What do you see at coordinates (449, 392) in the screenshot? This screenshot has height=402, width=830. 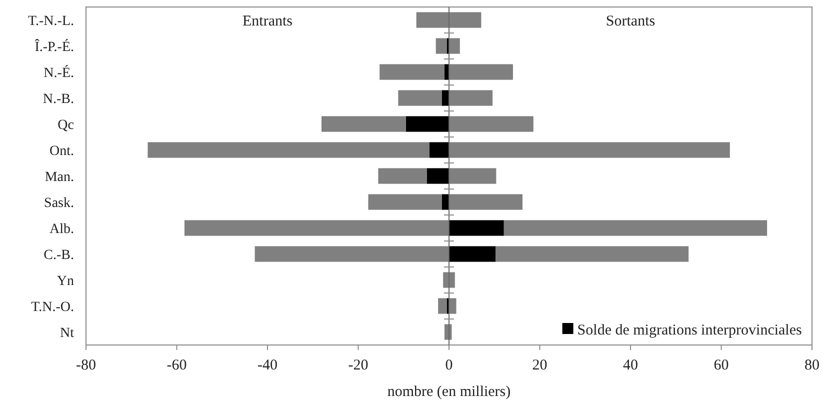 I see `x-axis-title: nombre (en milliers)` at bounding box center [449, 392].